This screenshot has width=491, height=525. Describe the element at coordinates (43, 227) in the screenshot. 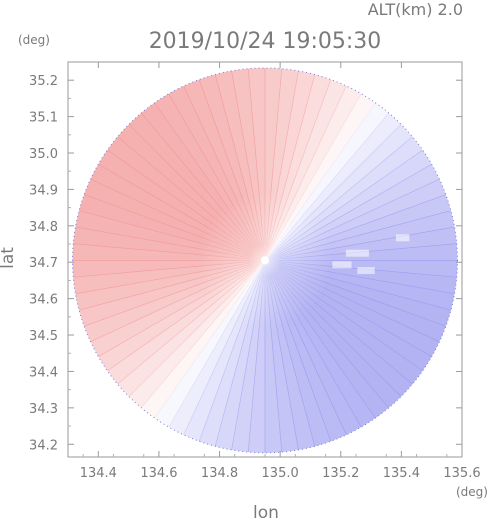

I see `y-tick-label: 34.8` at that location.